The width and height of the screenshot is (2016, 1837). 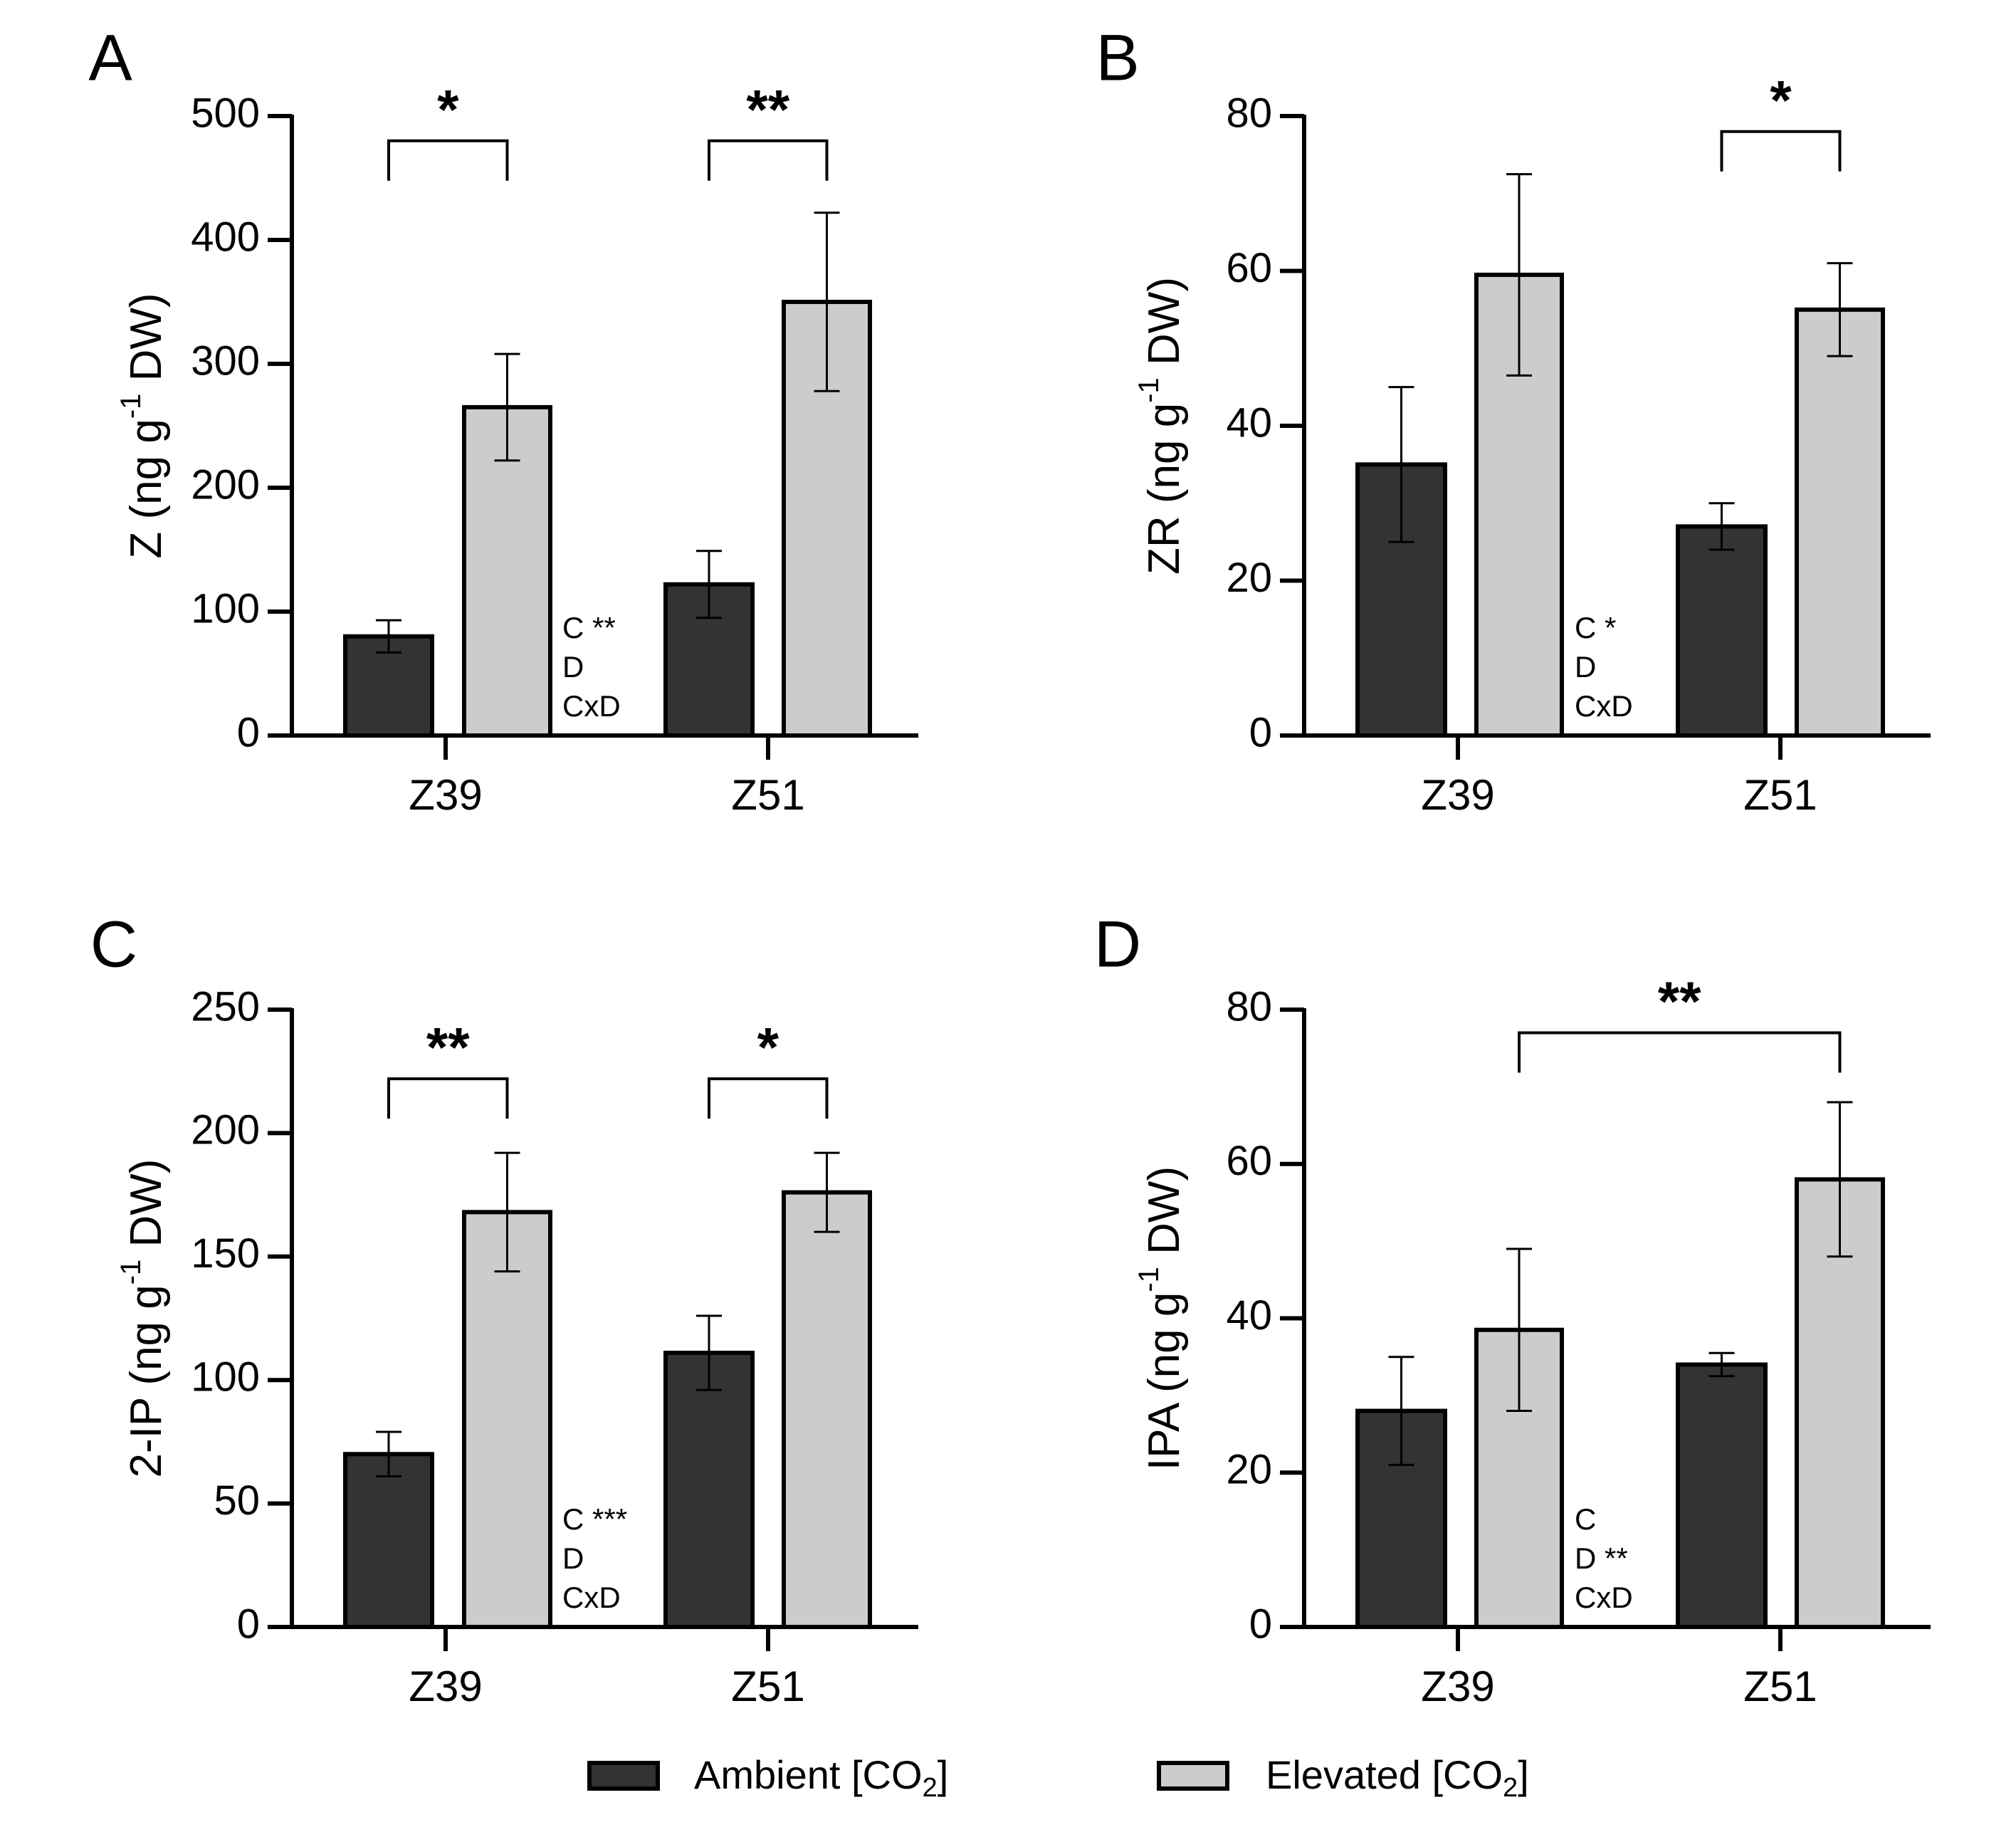 I want to click on panel-letter: A, so click(x=110, y=57).